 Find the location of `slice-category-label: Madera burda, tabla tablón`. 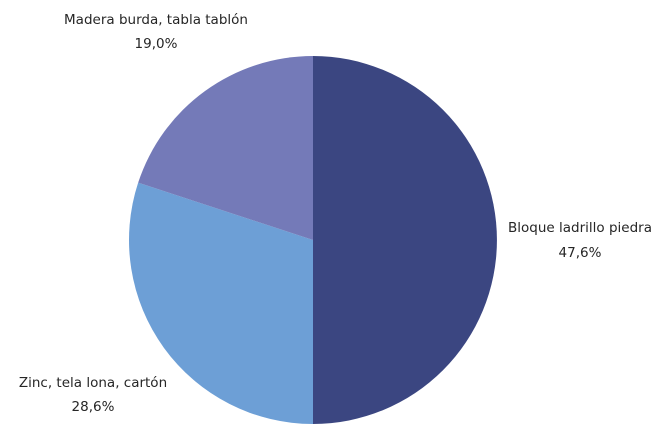

slice-category-label: Madera burda, tabla tablón is located at coordinates (156, 20).